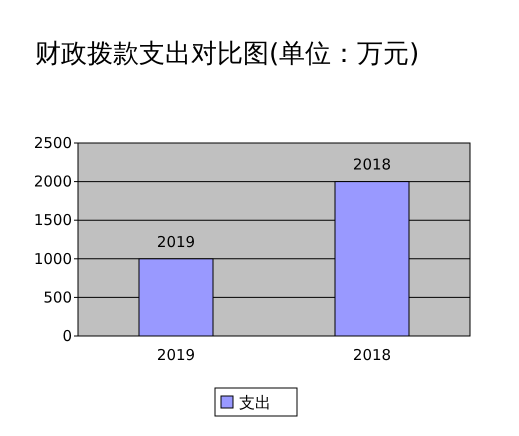 This screenshot has width=519, height=436. What do you see at coordinates (53, 143) in the screenshot?
I see `y-tick-label: 2500` at bounding box center [53, 143].